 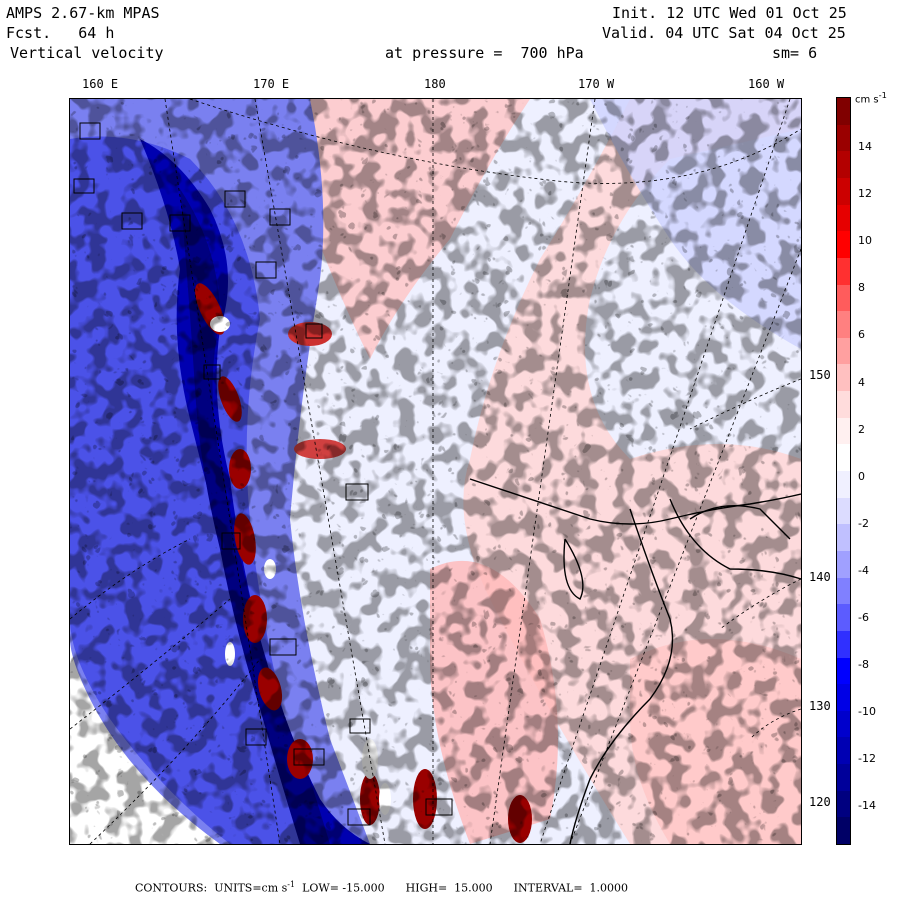 What do you see at coordinates (861, 382) in the screenshot?
I see `colorbar-tick-label: 4` at bounding box center [861, 382].